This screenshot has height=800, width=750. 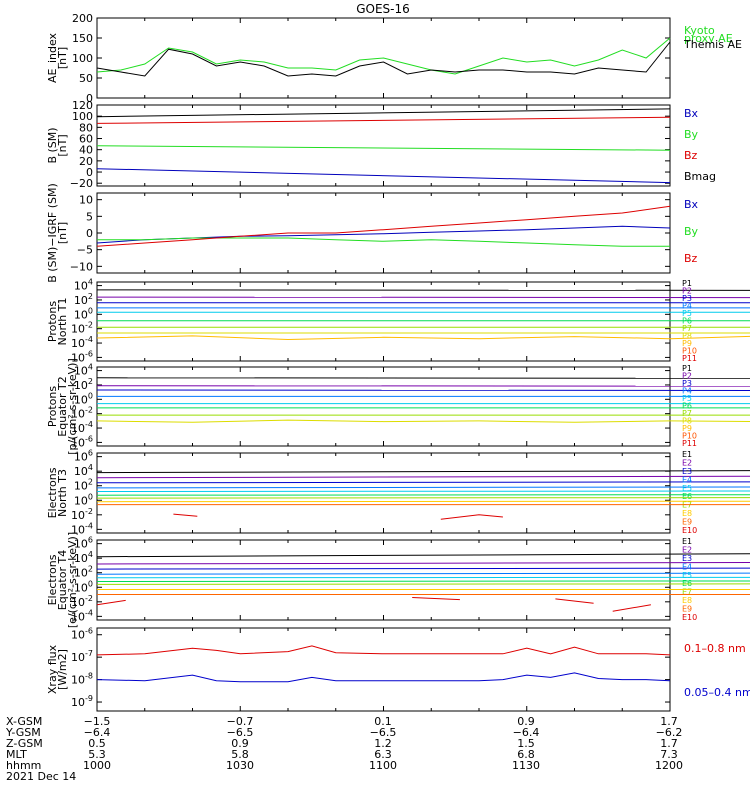 What do you see at coordinates (687, 298) in the screenshot?
I see `series-label: P3` at bounding box center [687, 298].